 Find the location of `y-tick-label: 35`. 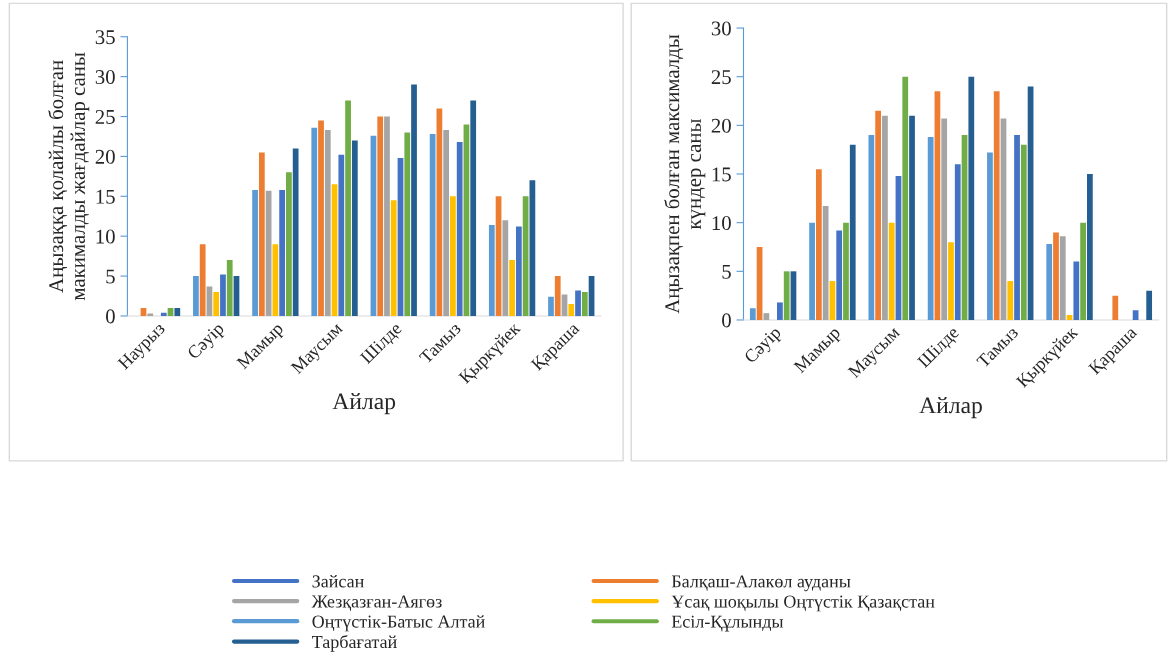

y-tick-label: 35 is located at coordinates (105, 37).